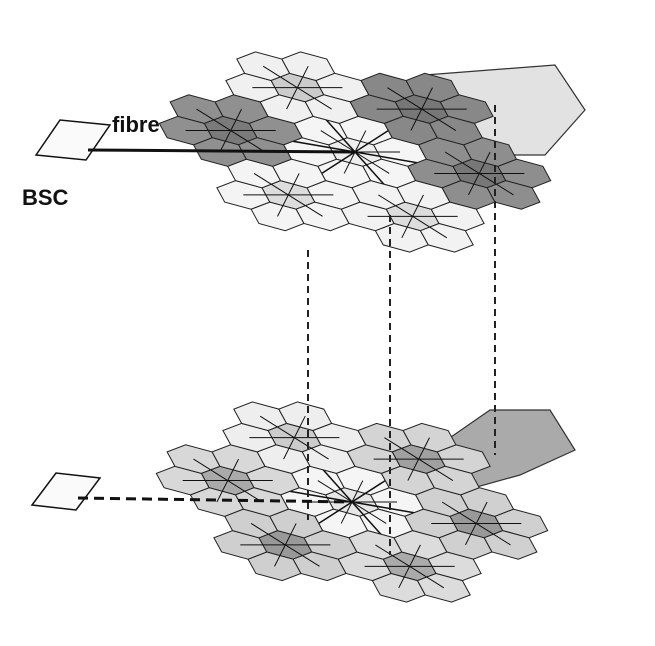  I want to click on fibre-link, so click(221, 151).